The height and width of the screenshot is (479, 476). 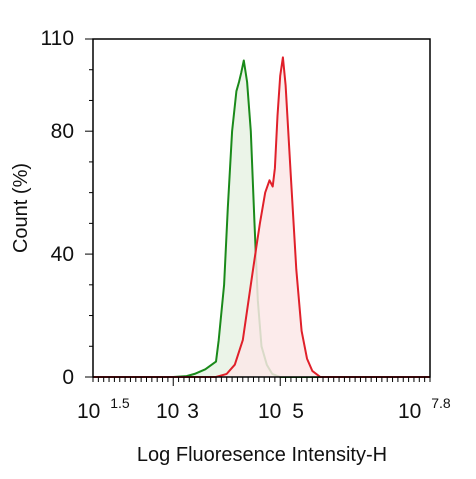 I want to click on x-tick-label-3-base: 10, so click(x=269, y=411).